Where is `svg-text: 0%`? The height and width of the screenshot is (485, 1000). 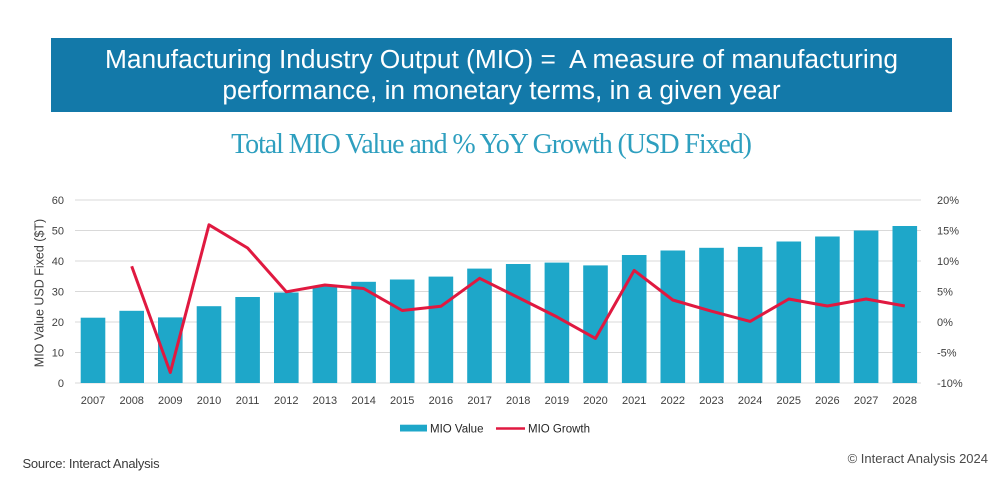
svg-text: 0% is located at coordinates (945, 323).